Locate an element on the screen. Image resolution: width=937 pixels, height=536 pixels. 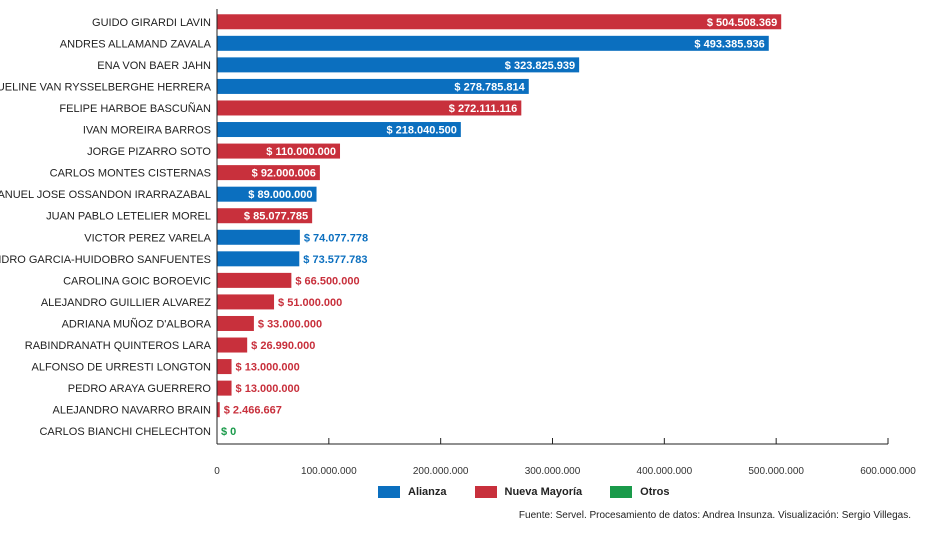
value-label-pedro-araya-guerrero: $ 13.000.000 is located at coordinates (268, 389).